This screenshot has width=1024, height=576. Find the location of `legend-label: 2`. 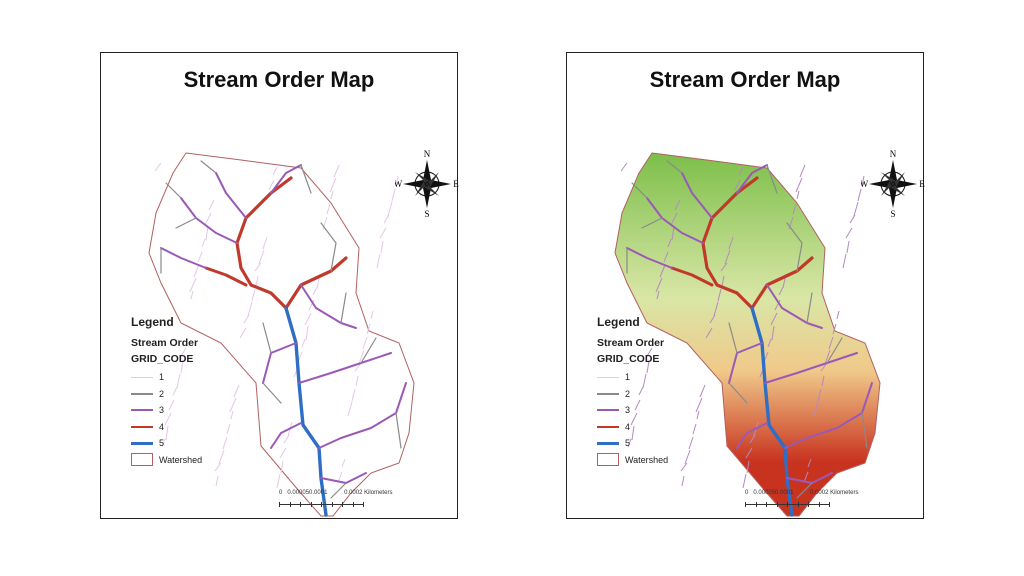

legend-label: 2 is located at coordinates (162, 393).